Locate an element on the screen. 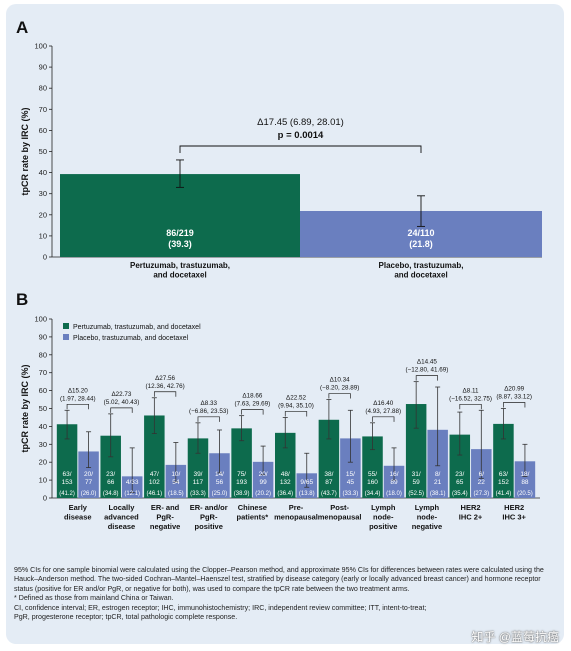  category-label: ER- and is located at coordinates (165, 507).